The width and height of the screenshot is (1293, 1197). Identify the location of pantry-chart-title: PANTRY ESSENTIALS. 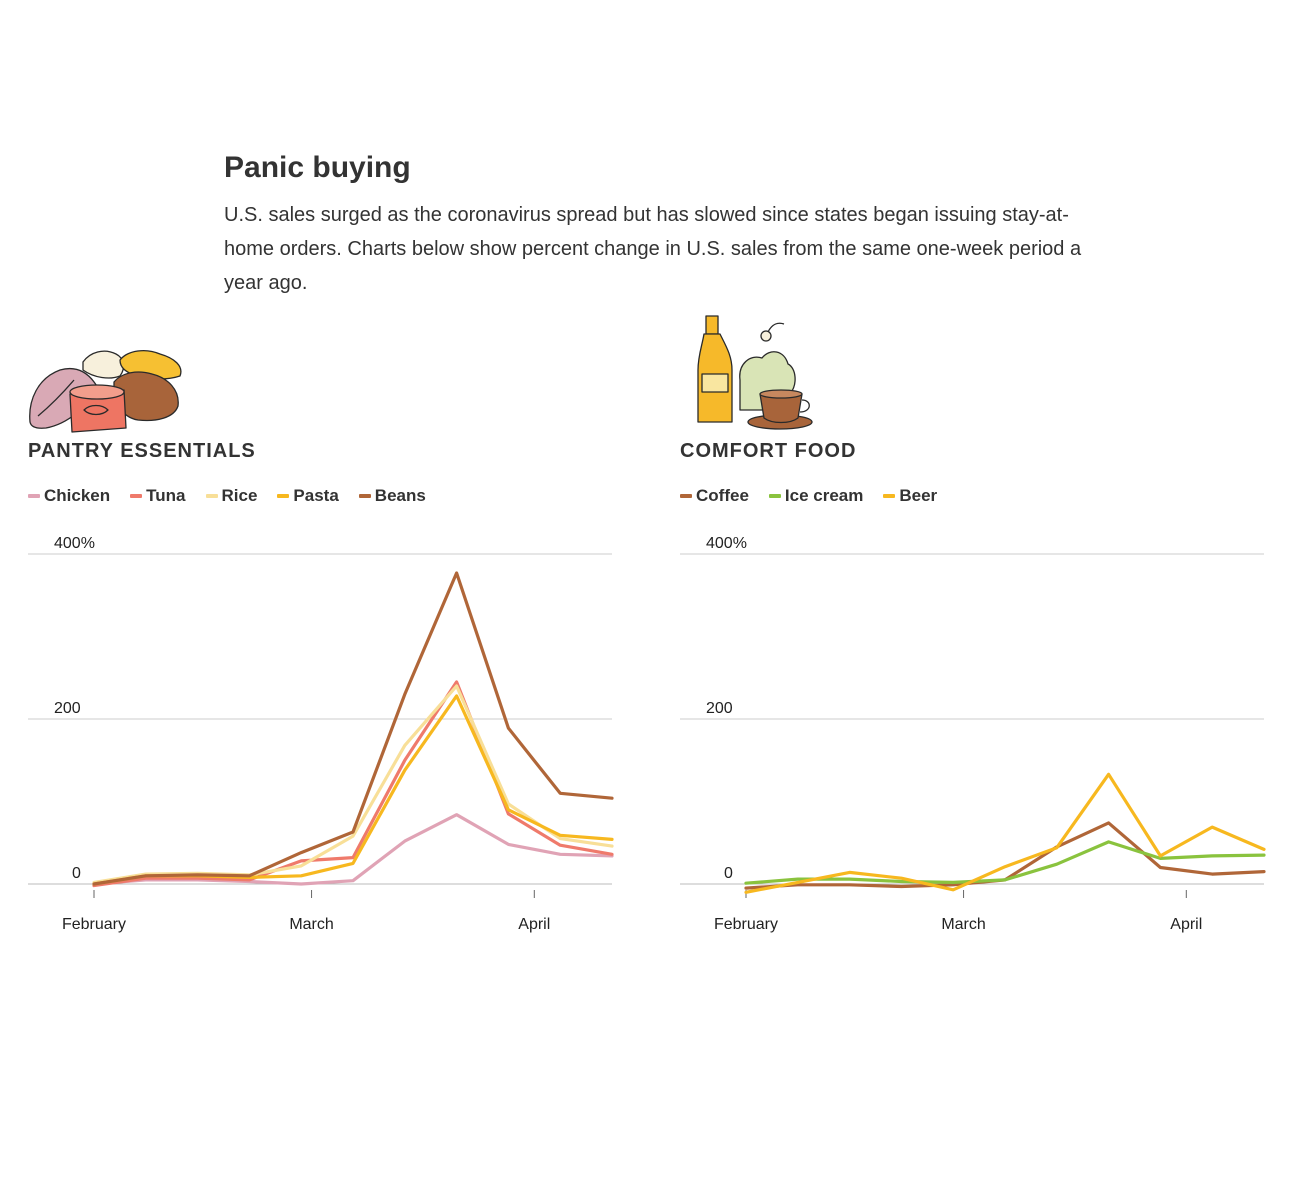
(142, 451).